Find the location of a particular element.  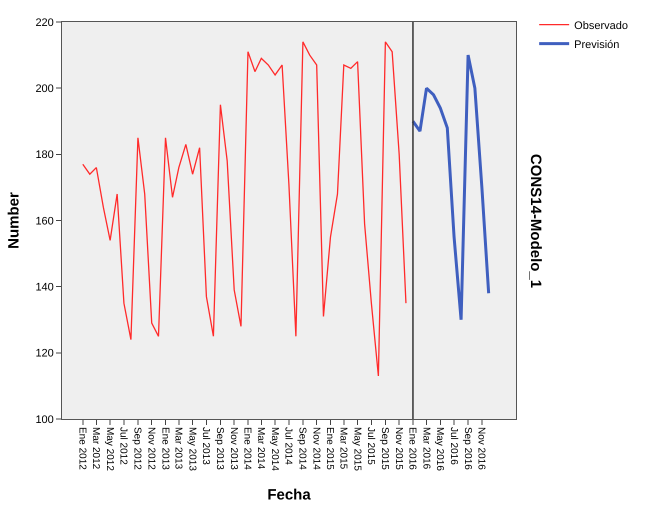

x-tick-label: Nov 2012 is located at coordinates (150, 448).